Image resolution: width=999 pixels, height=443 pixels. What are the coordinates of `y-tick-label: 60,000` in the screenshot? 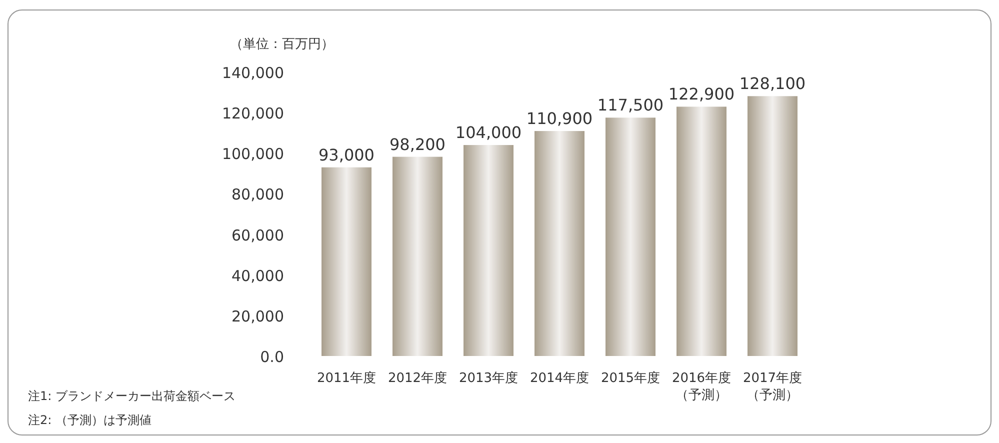 It's located at (258, 235).